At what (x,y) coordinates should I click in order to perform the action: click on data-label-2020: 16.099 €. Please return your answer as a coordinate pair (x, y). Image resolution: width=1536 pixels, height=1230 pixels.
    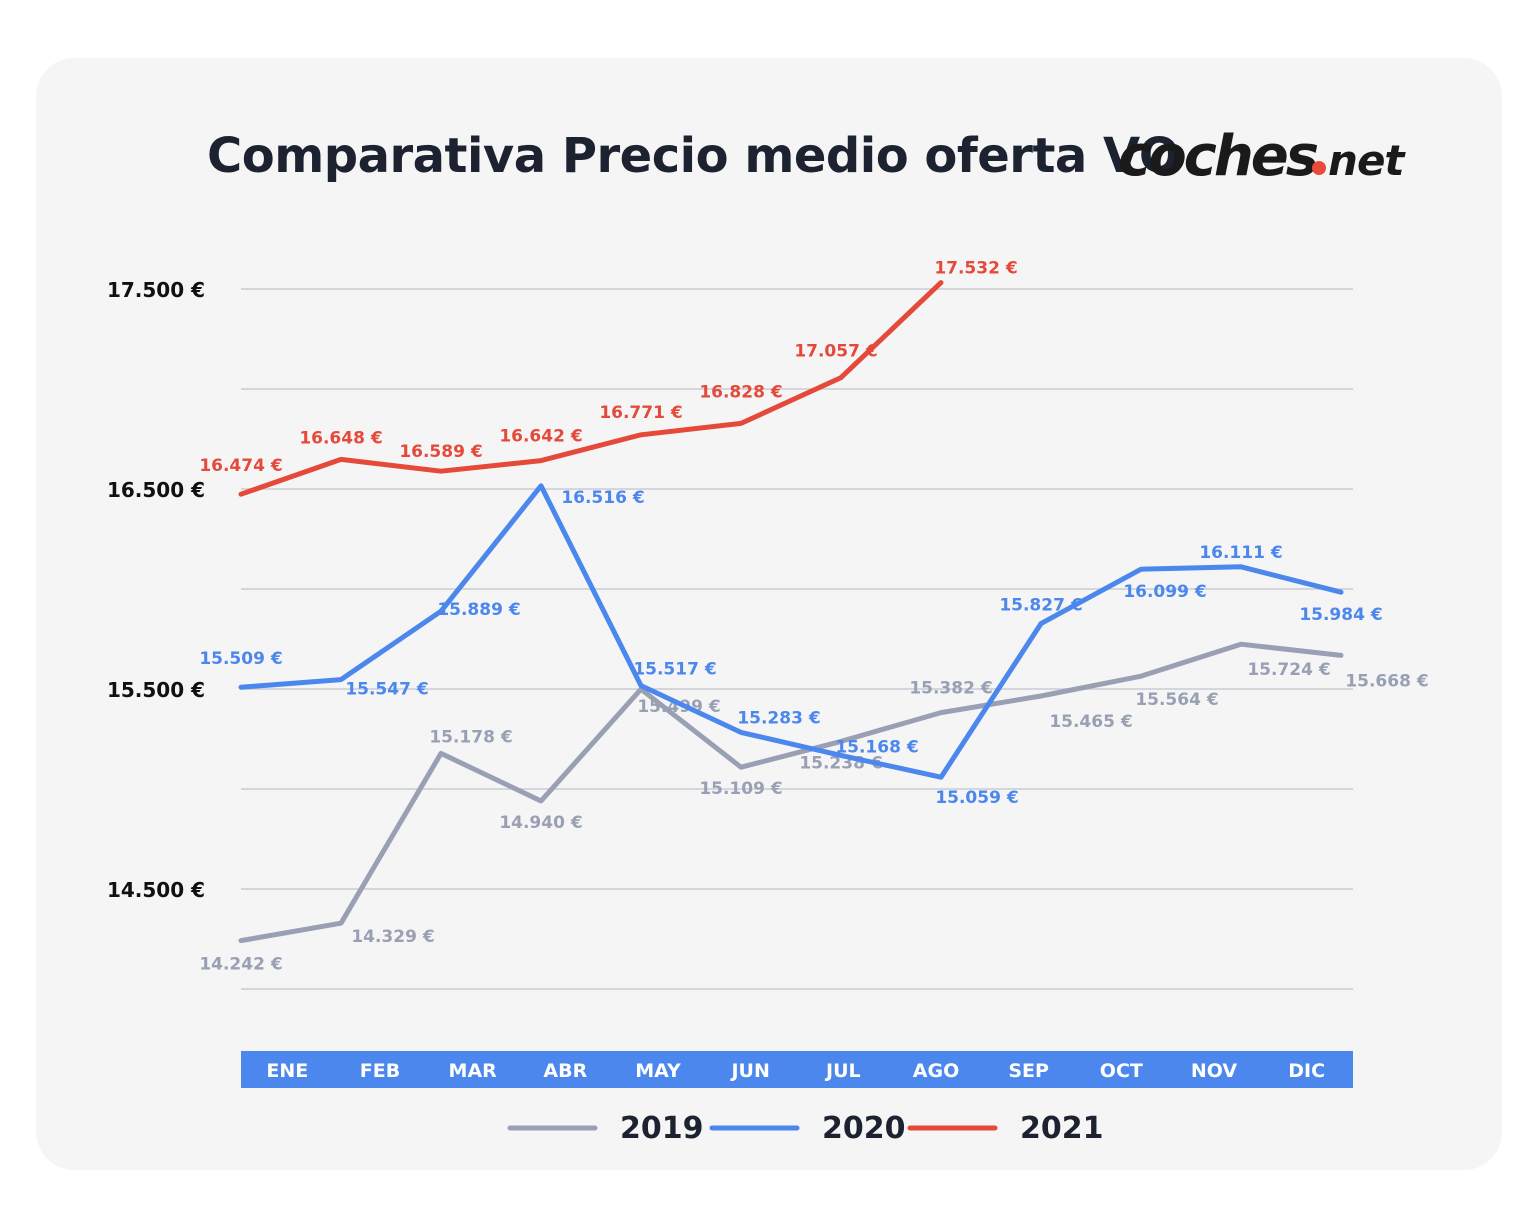
    Looking at the image, I should click on (1164, 592).